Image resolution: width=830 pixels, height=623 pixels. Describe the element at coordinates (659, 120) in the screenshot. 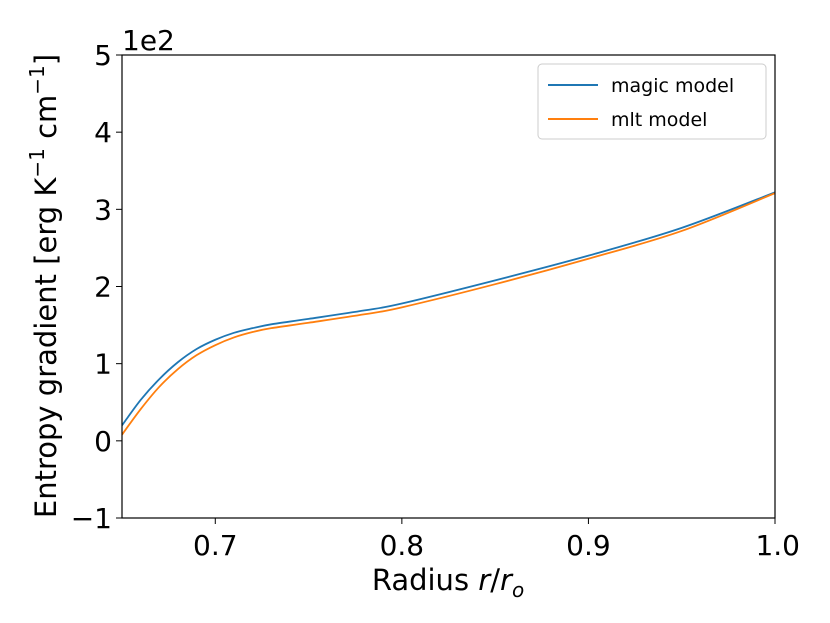

I see `legend-label-mlt-model: mlt model` at that location.